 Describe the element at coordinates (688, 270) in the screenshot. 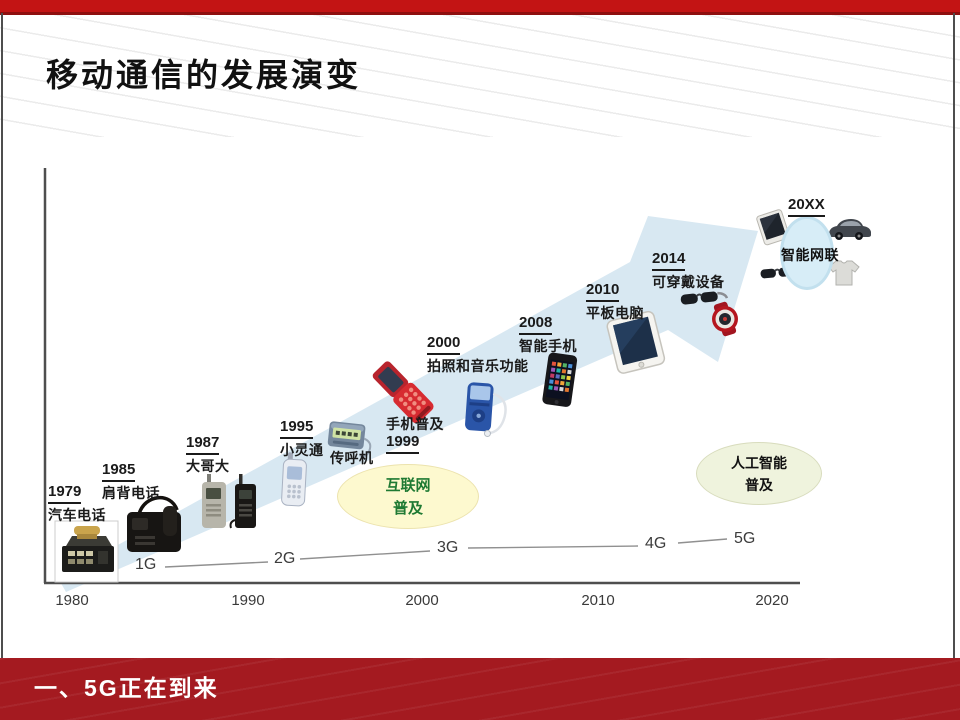

I see `milestone-2014: 2014 可穿戴设备` at that location.